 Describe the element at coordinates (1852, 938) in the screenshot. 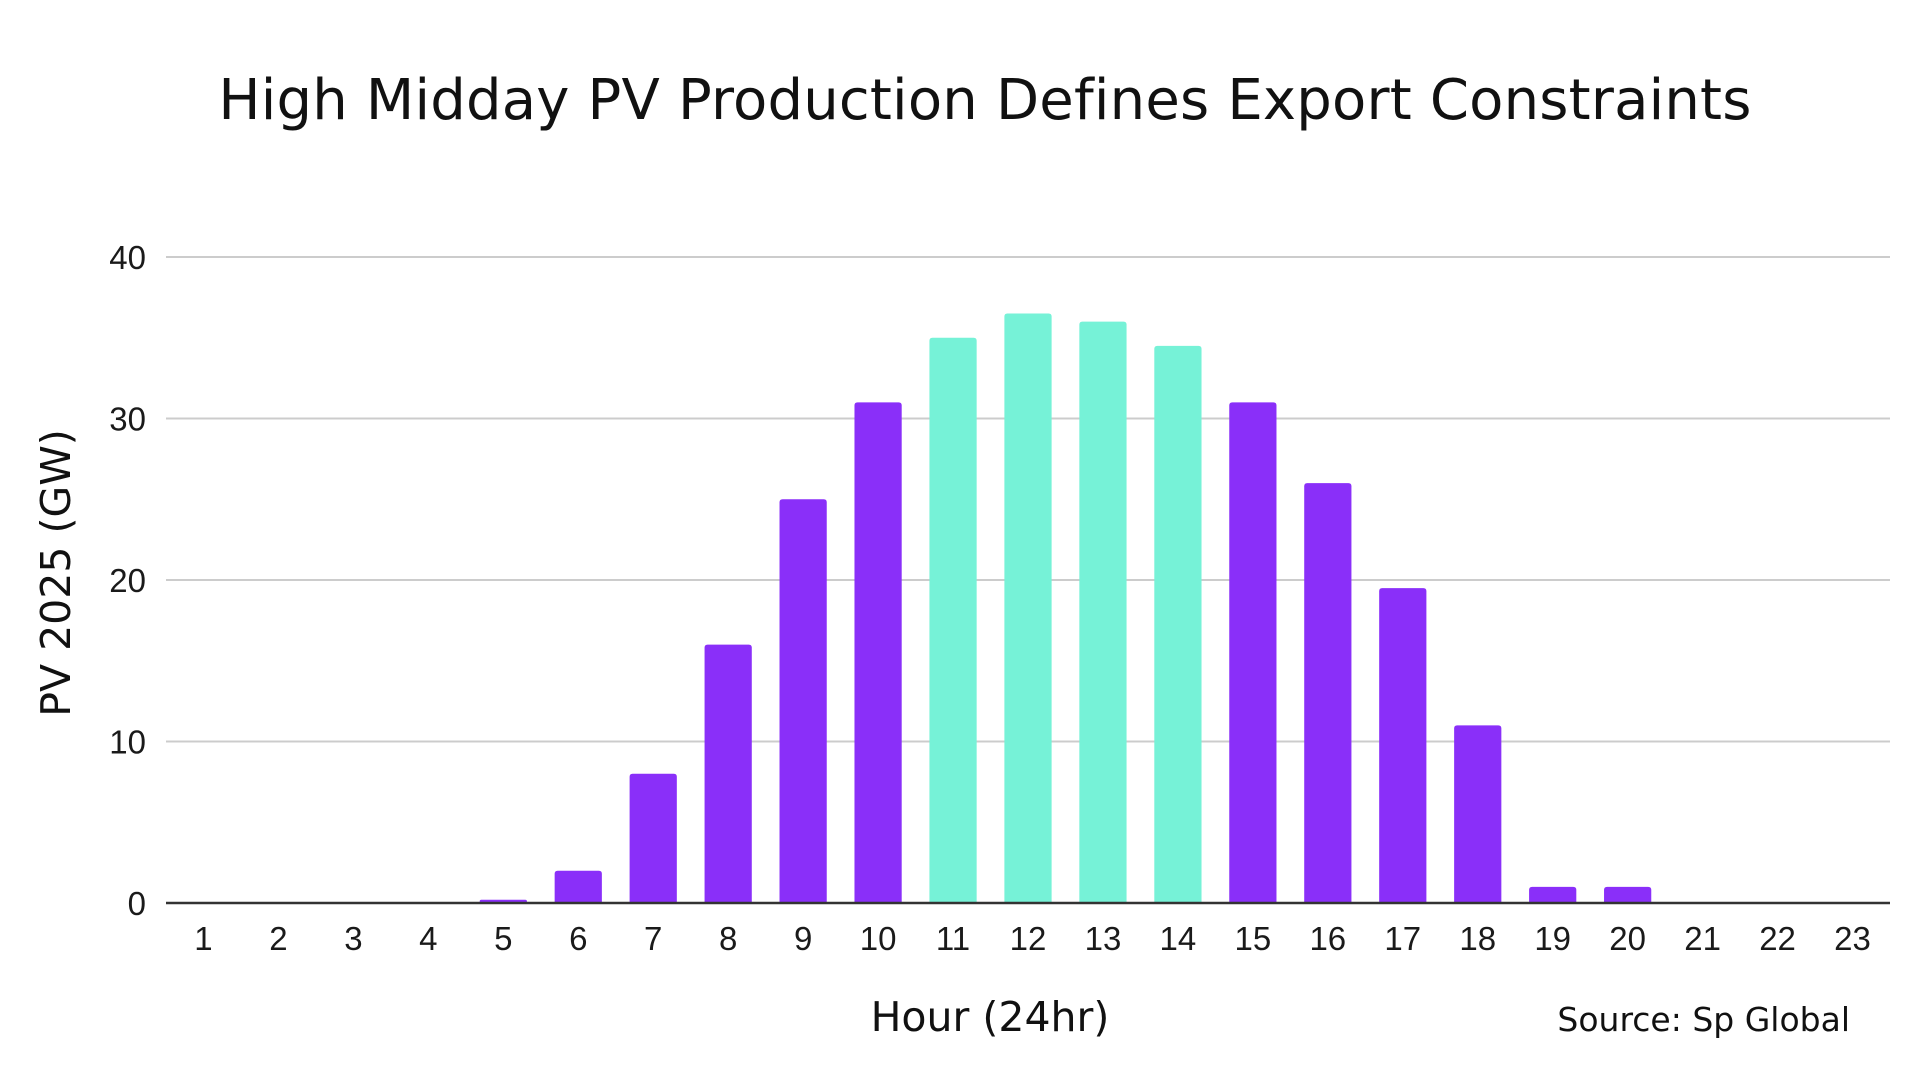

I see `x-tick-label-23: 23` at that location.